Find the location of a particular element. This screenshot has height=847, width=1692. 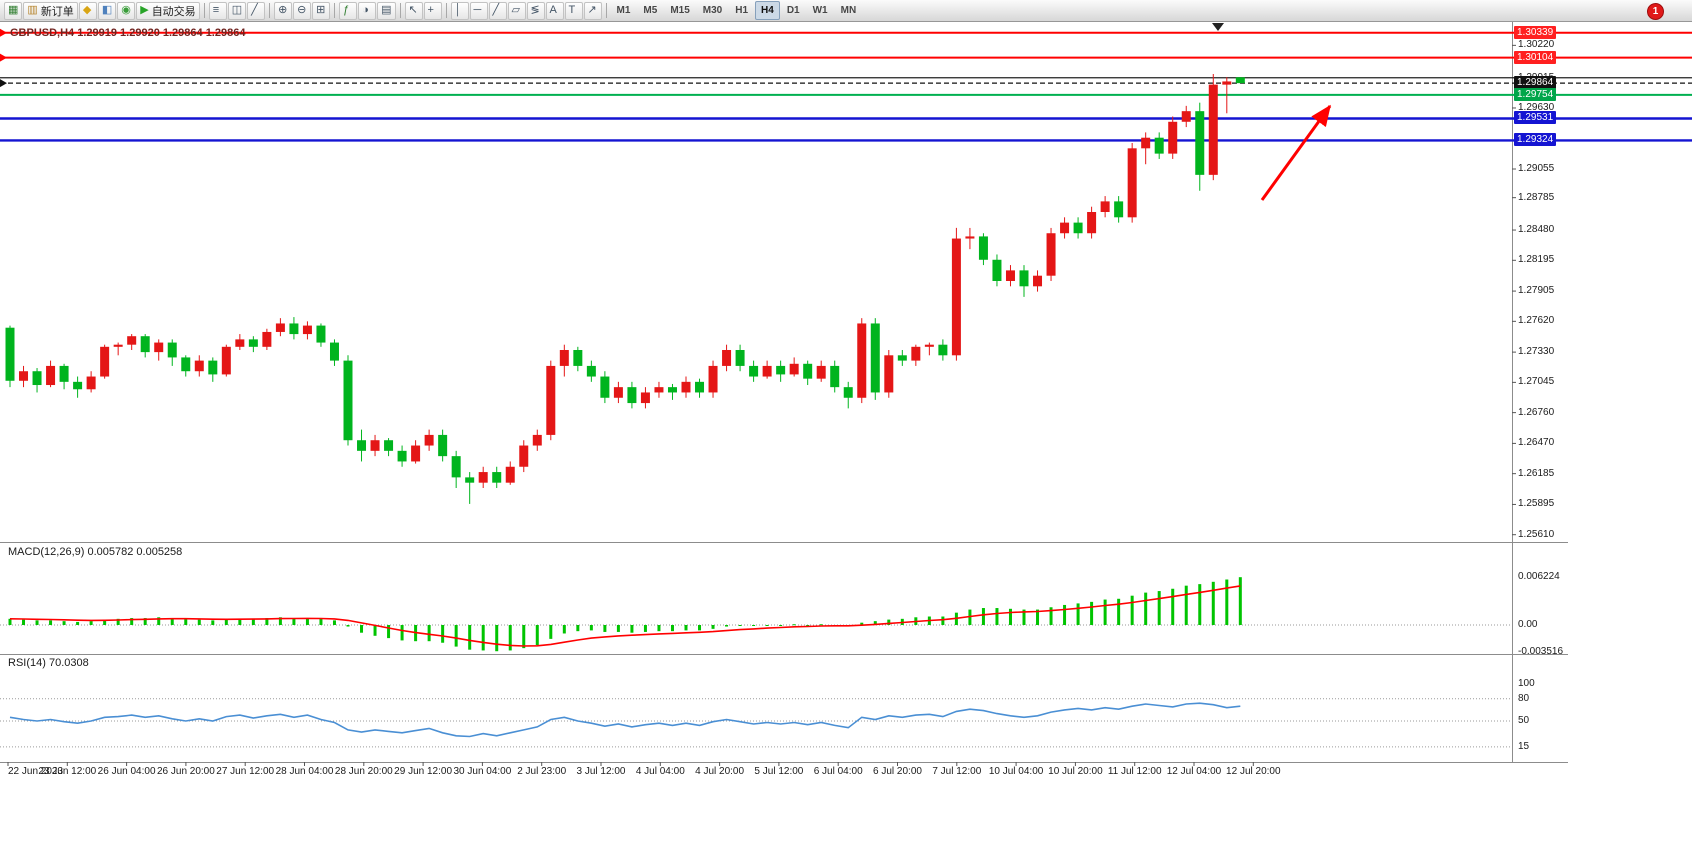

tile-windows-button: ⊞ is located at coordinates (321, 10).